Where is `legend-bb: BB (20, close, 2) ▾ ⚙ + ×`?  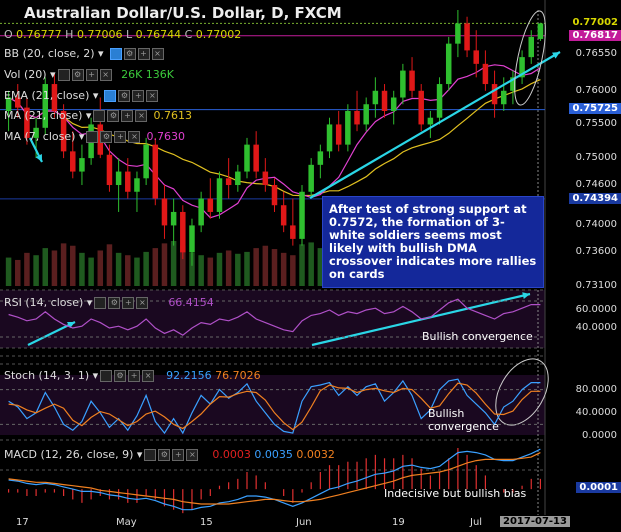
legend-bb: BB (20, close, 2) ▾ ⚙ + × is located at coordinates (84, 53).